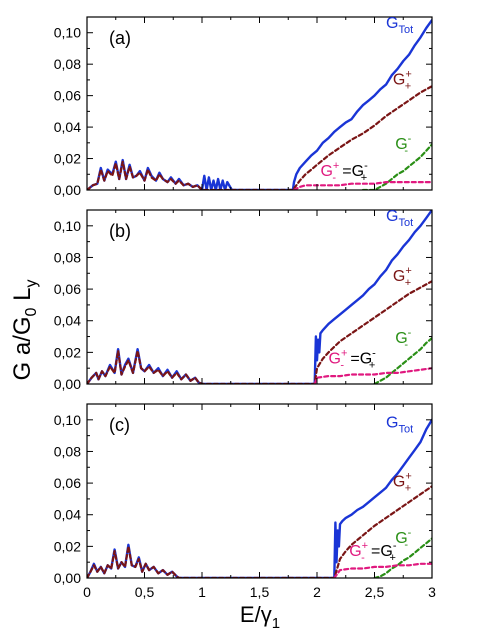 This screenshot has height=644, width=491. Describe the element at coordinates (120, 38) in the screenshot. I see `panel-label: (a)` at that location.